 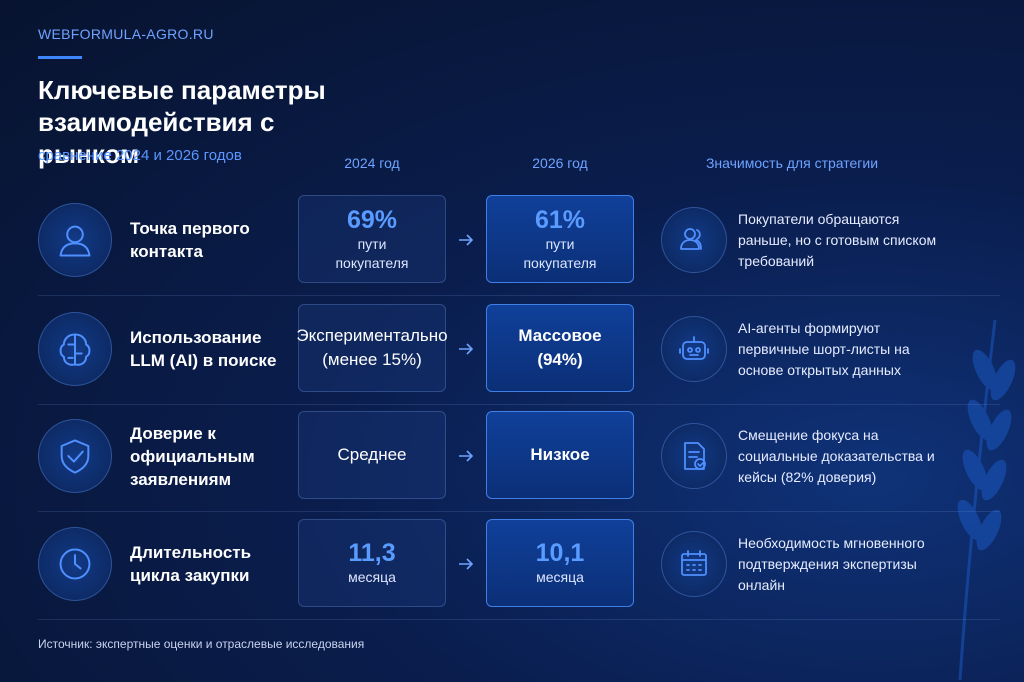 I want to click on value-box: Массовое (94%), so click(x=560, y=348).